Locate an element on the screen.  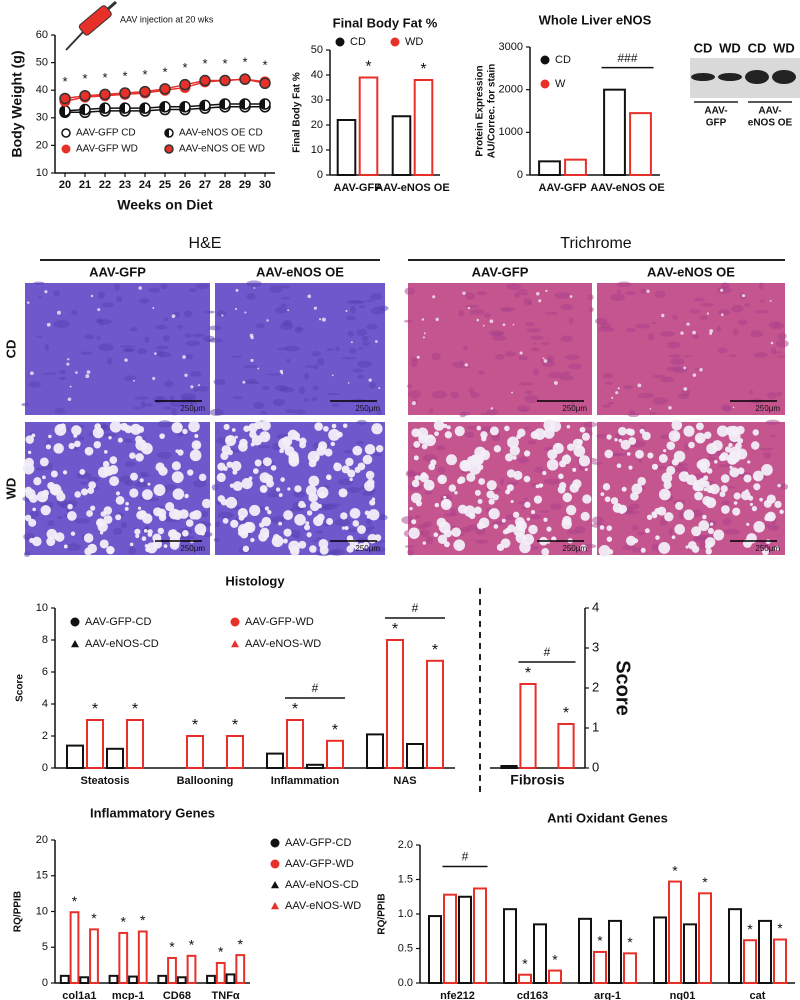
legend-marker is located at coordinates (545, 84).